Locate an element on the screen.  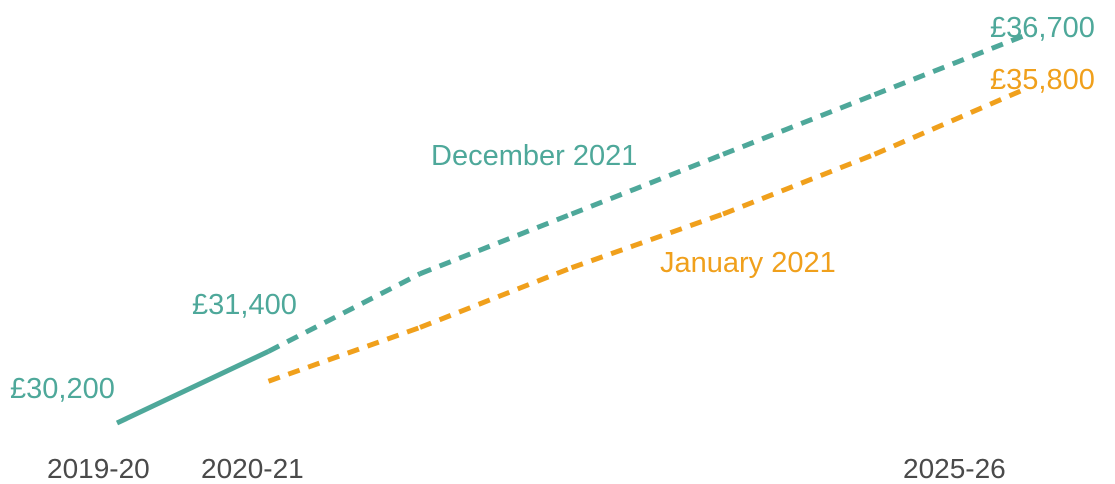
value-label-35800: £35,800 is located at coordinates (1042, 80).